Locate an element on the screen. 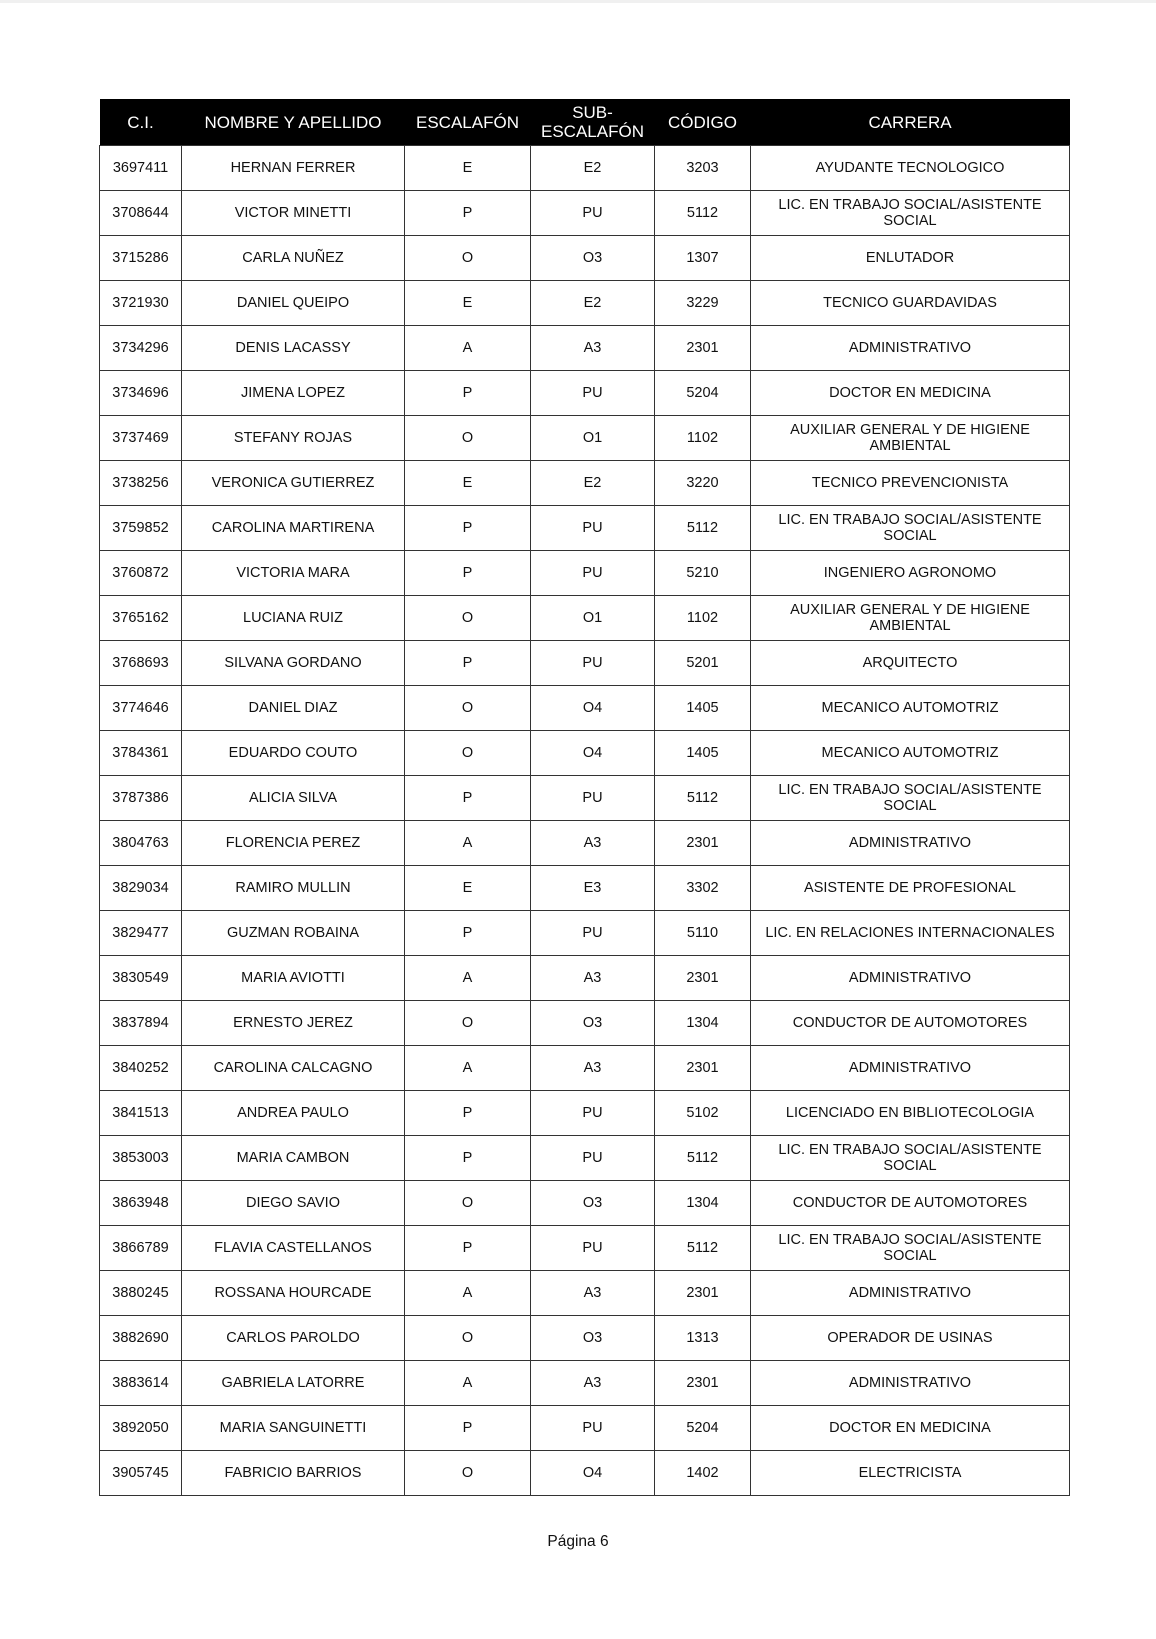 This screenshot has width=1156, height=1639. cell-nombre: LUCIANA RUIZ is located at coordinates (293, 618).